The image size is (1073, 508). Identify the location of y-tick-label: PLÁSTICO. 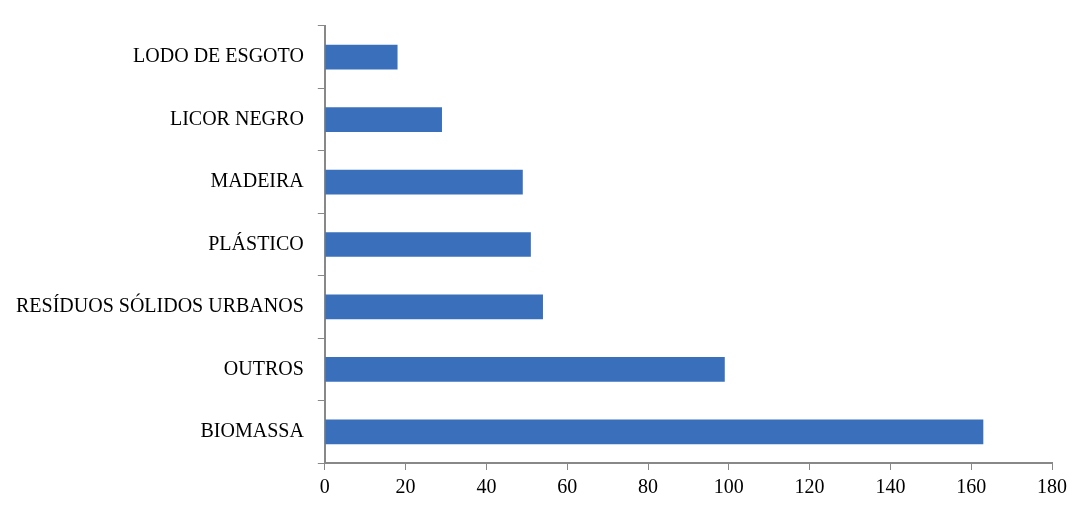
(256, 242).